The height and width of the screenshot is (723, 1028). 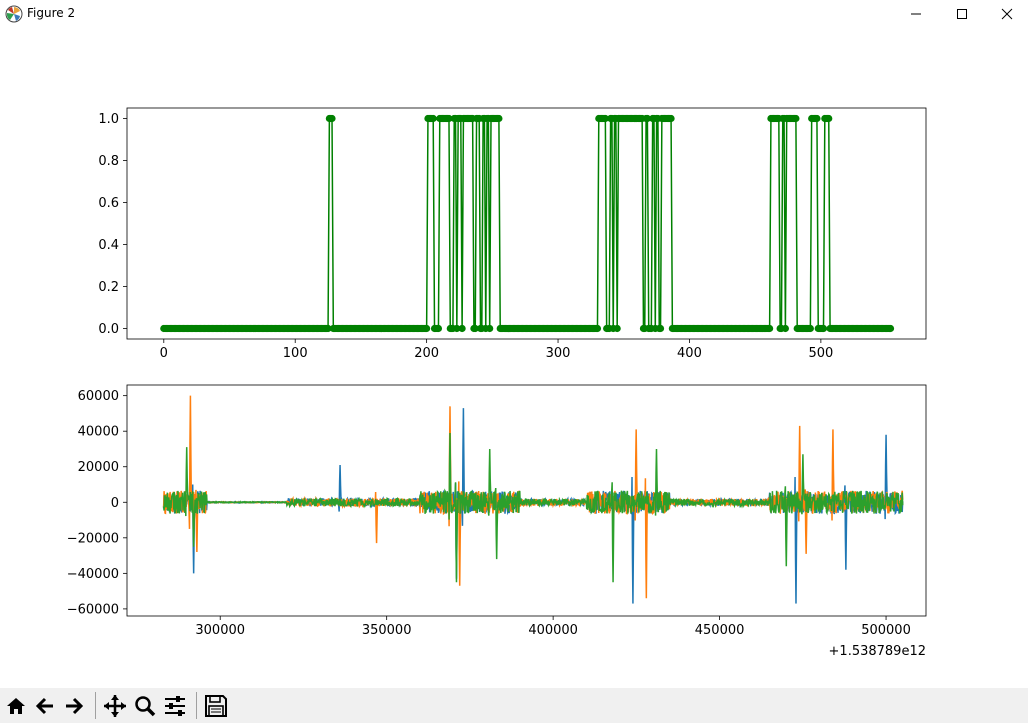 I want to click on arrow-left-icon, so click(x=44, y=705).